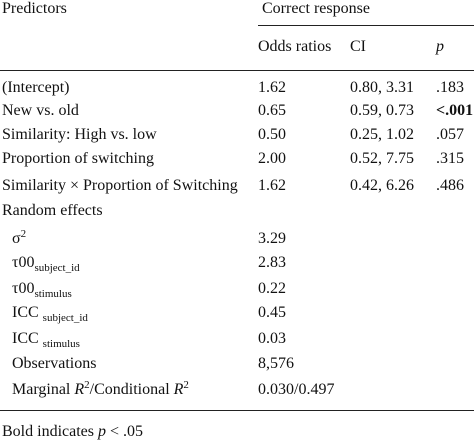  I want to click on label-part: New vs. old, so click(40, 110).